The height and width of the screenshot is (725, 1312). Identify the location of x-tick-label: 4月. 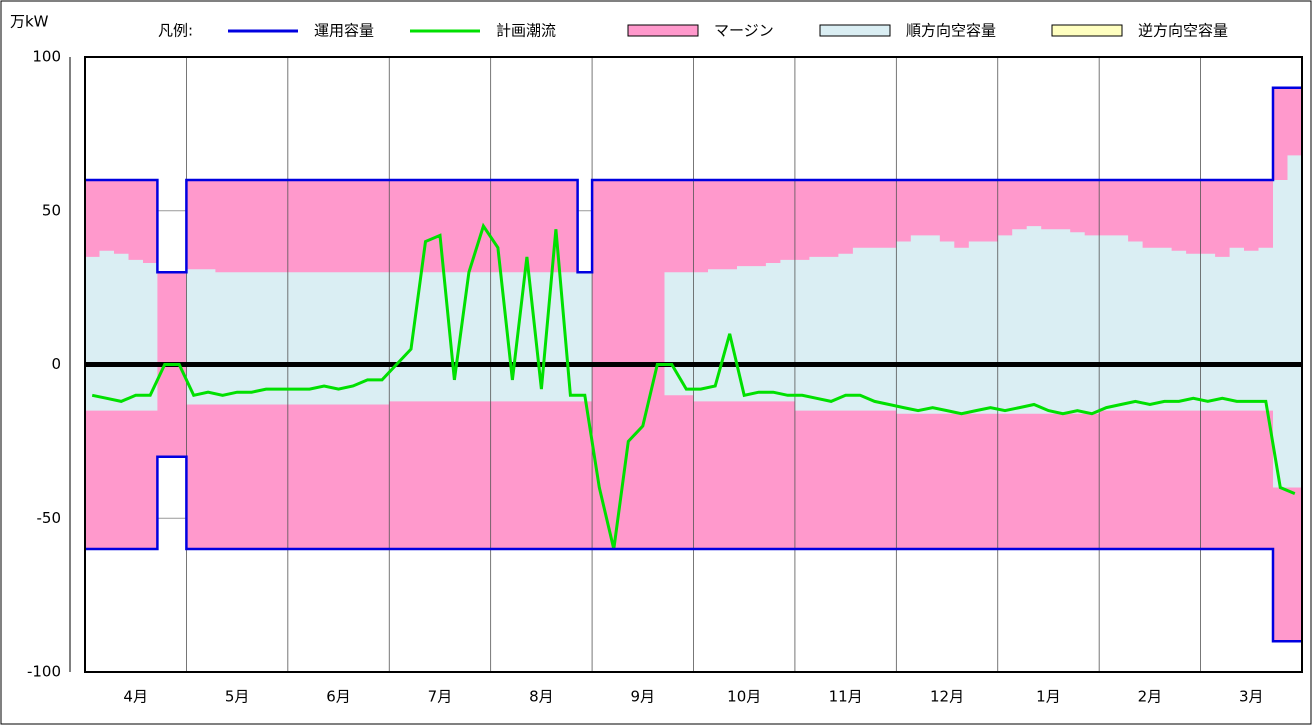
(135, 697).